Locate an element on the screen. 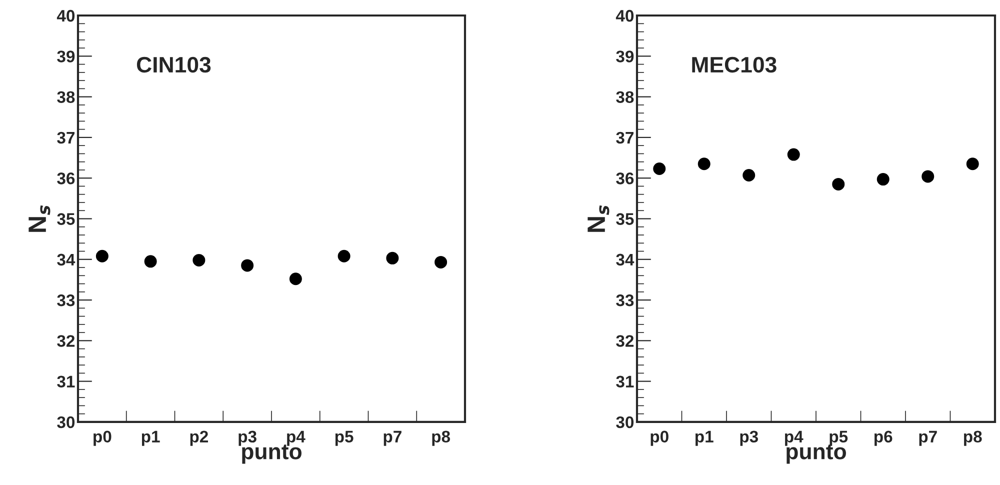 This screenshot has height=485, width=1000. x-tick-label: p6 is located at coordinates (883, 438).